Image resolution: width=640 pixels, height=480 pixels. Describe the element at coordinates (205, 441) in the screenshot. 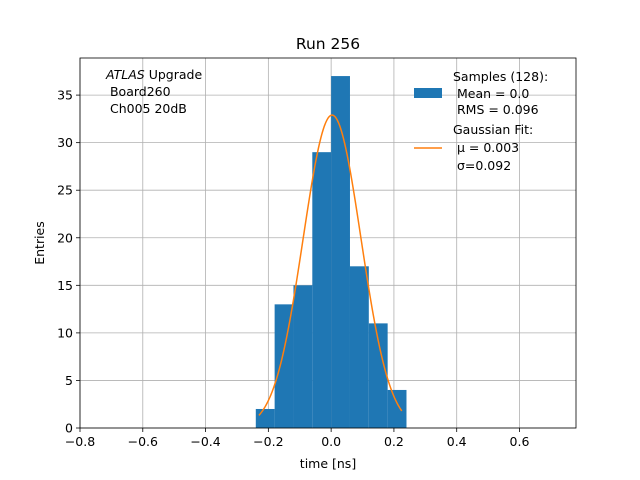

I see `x-tick-label: −0.4` at that location.